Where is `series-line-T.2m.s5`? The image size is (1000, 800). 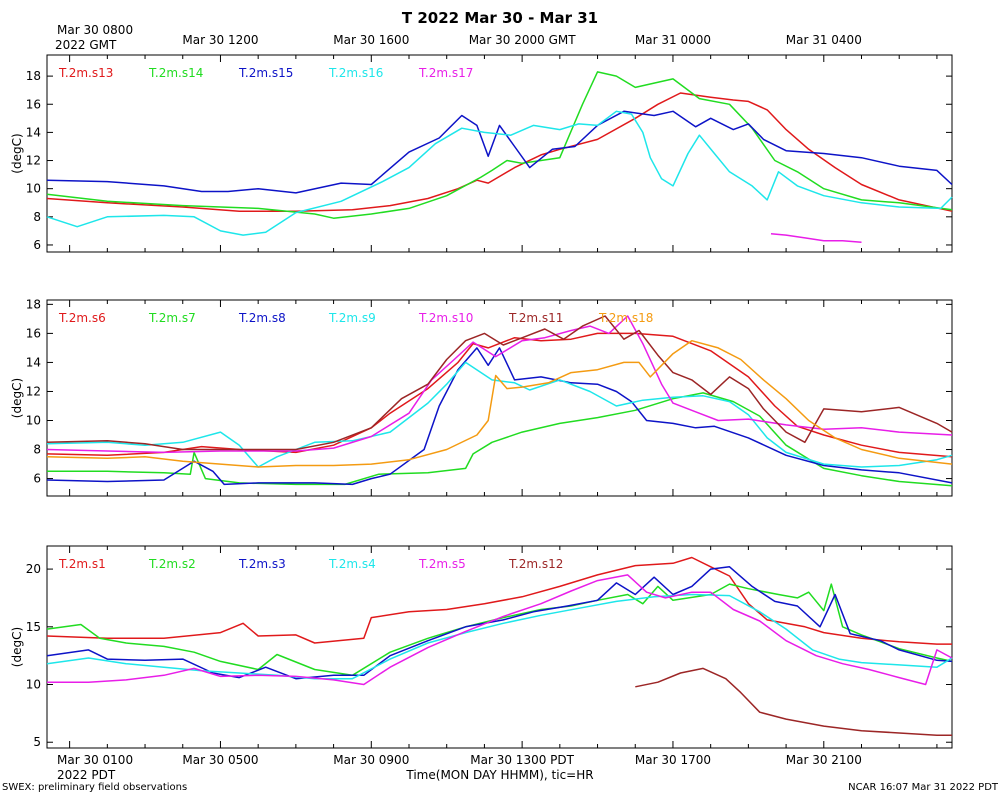
series-line-T.2m.s5 is located at coordinates (500, 630).